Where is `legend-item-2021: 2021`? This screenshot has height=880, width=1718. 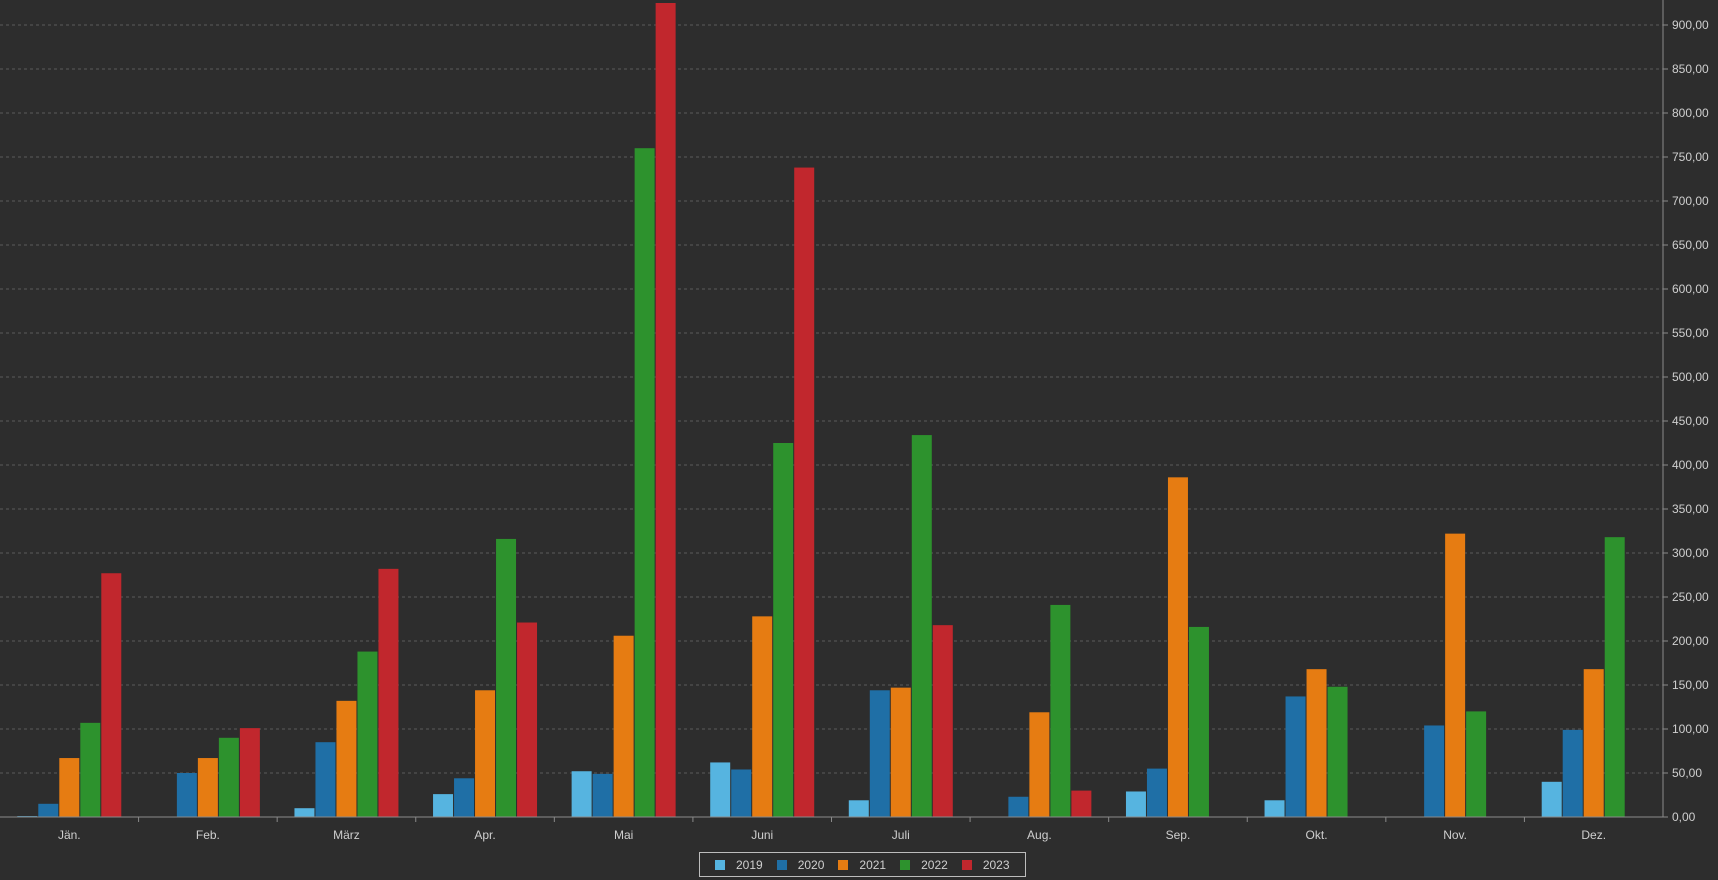 legend-item-2021: 2021 is located at coordinates (862, 865).